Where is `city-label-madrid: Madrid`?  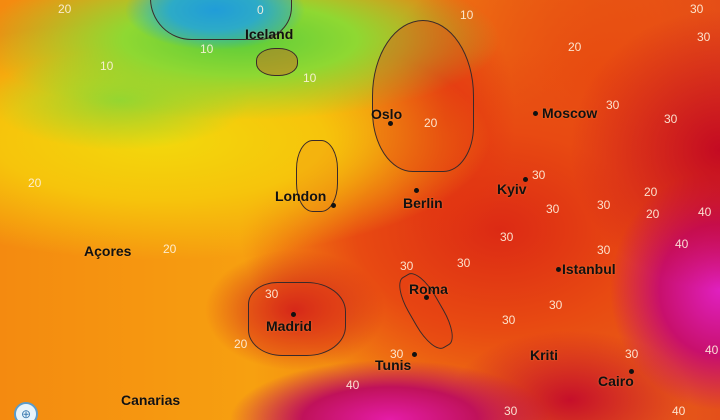 city-label-madrid: Madrid is located at coordinates (289, 326).